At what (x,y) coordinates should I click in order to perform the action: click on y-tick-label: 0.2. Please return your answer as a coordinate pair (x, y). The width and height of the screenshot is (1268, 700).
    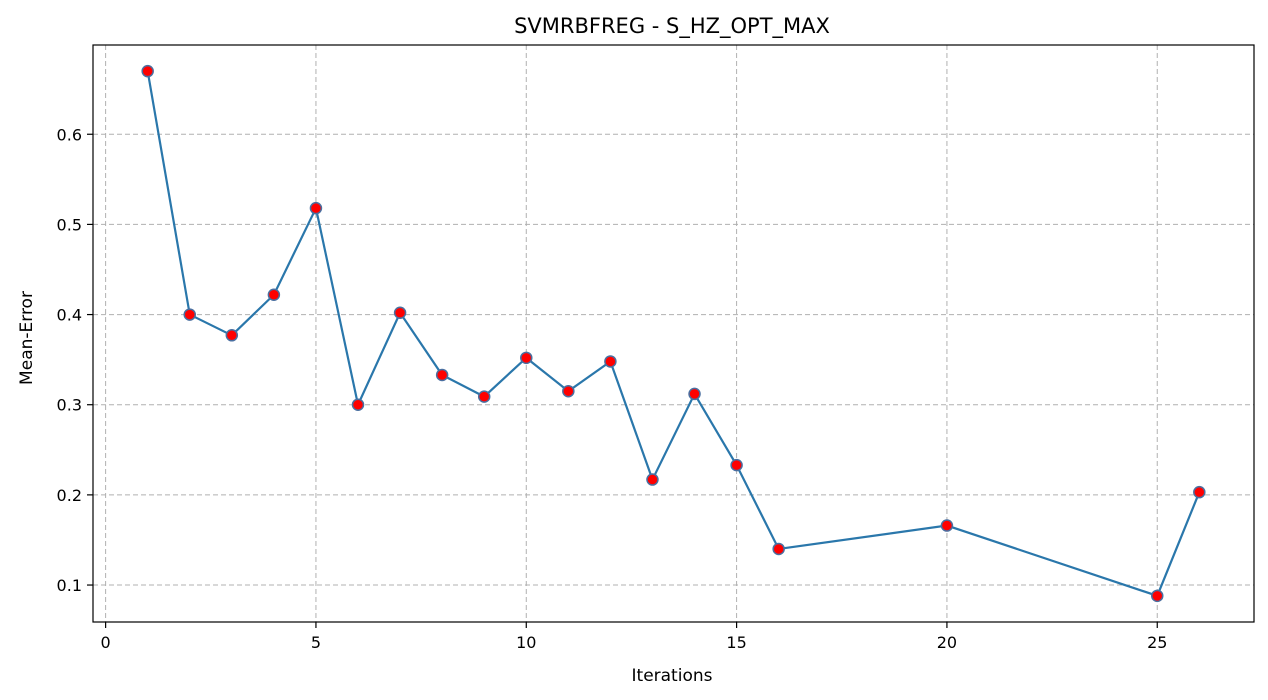
    Looking at the image, I should click on (69, 495).